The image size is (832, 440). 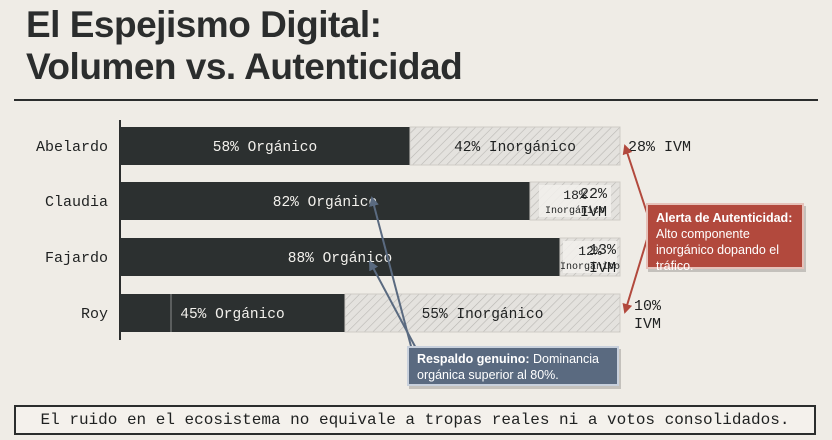 I want to click on bar-label-organic: 82% Orgánico, so click(x=325, y=203).